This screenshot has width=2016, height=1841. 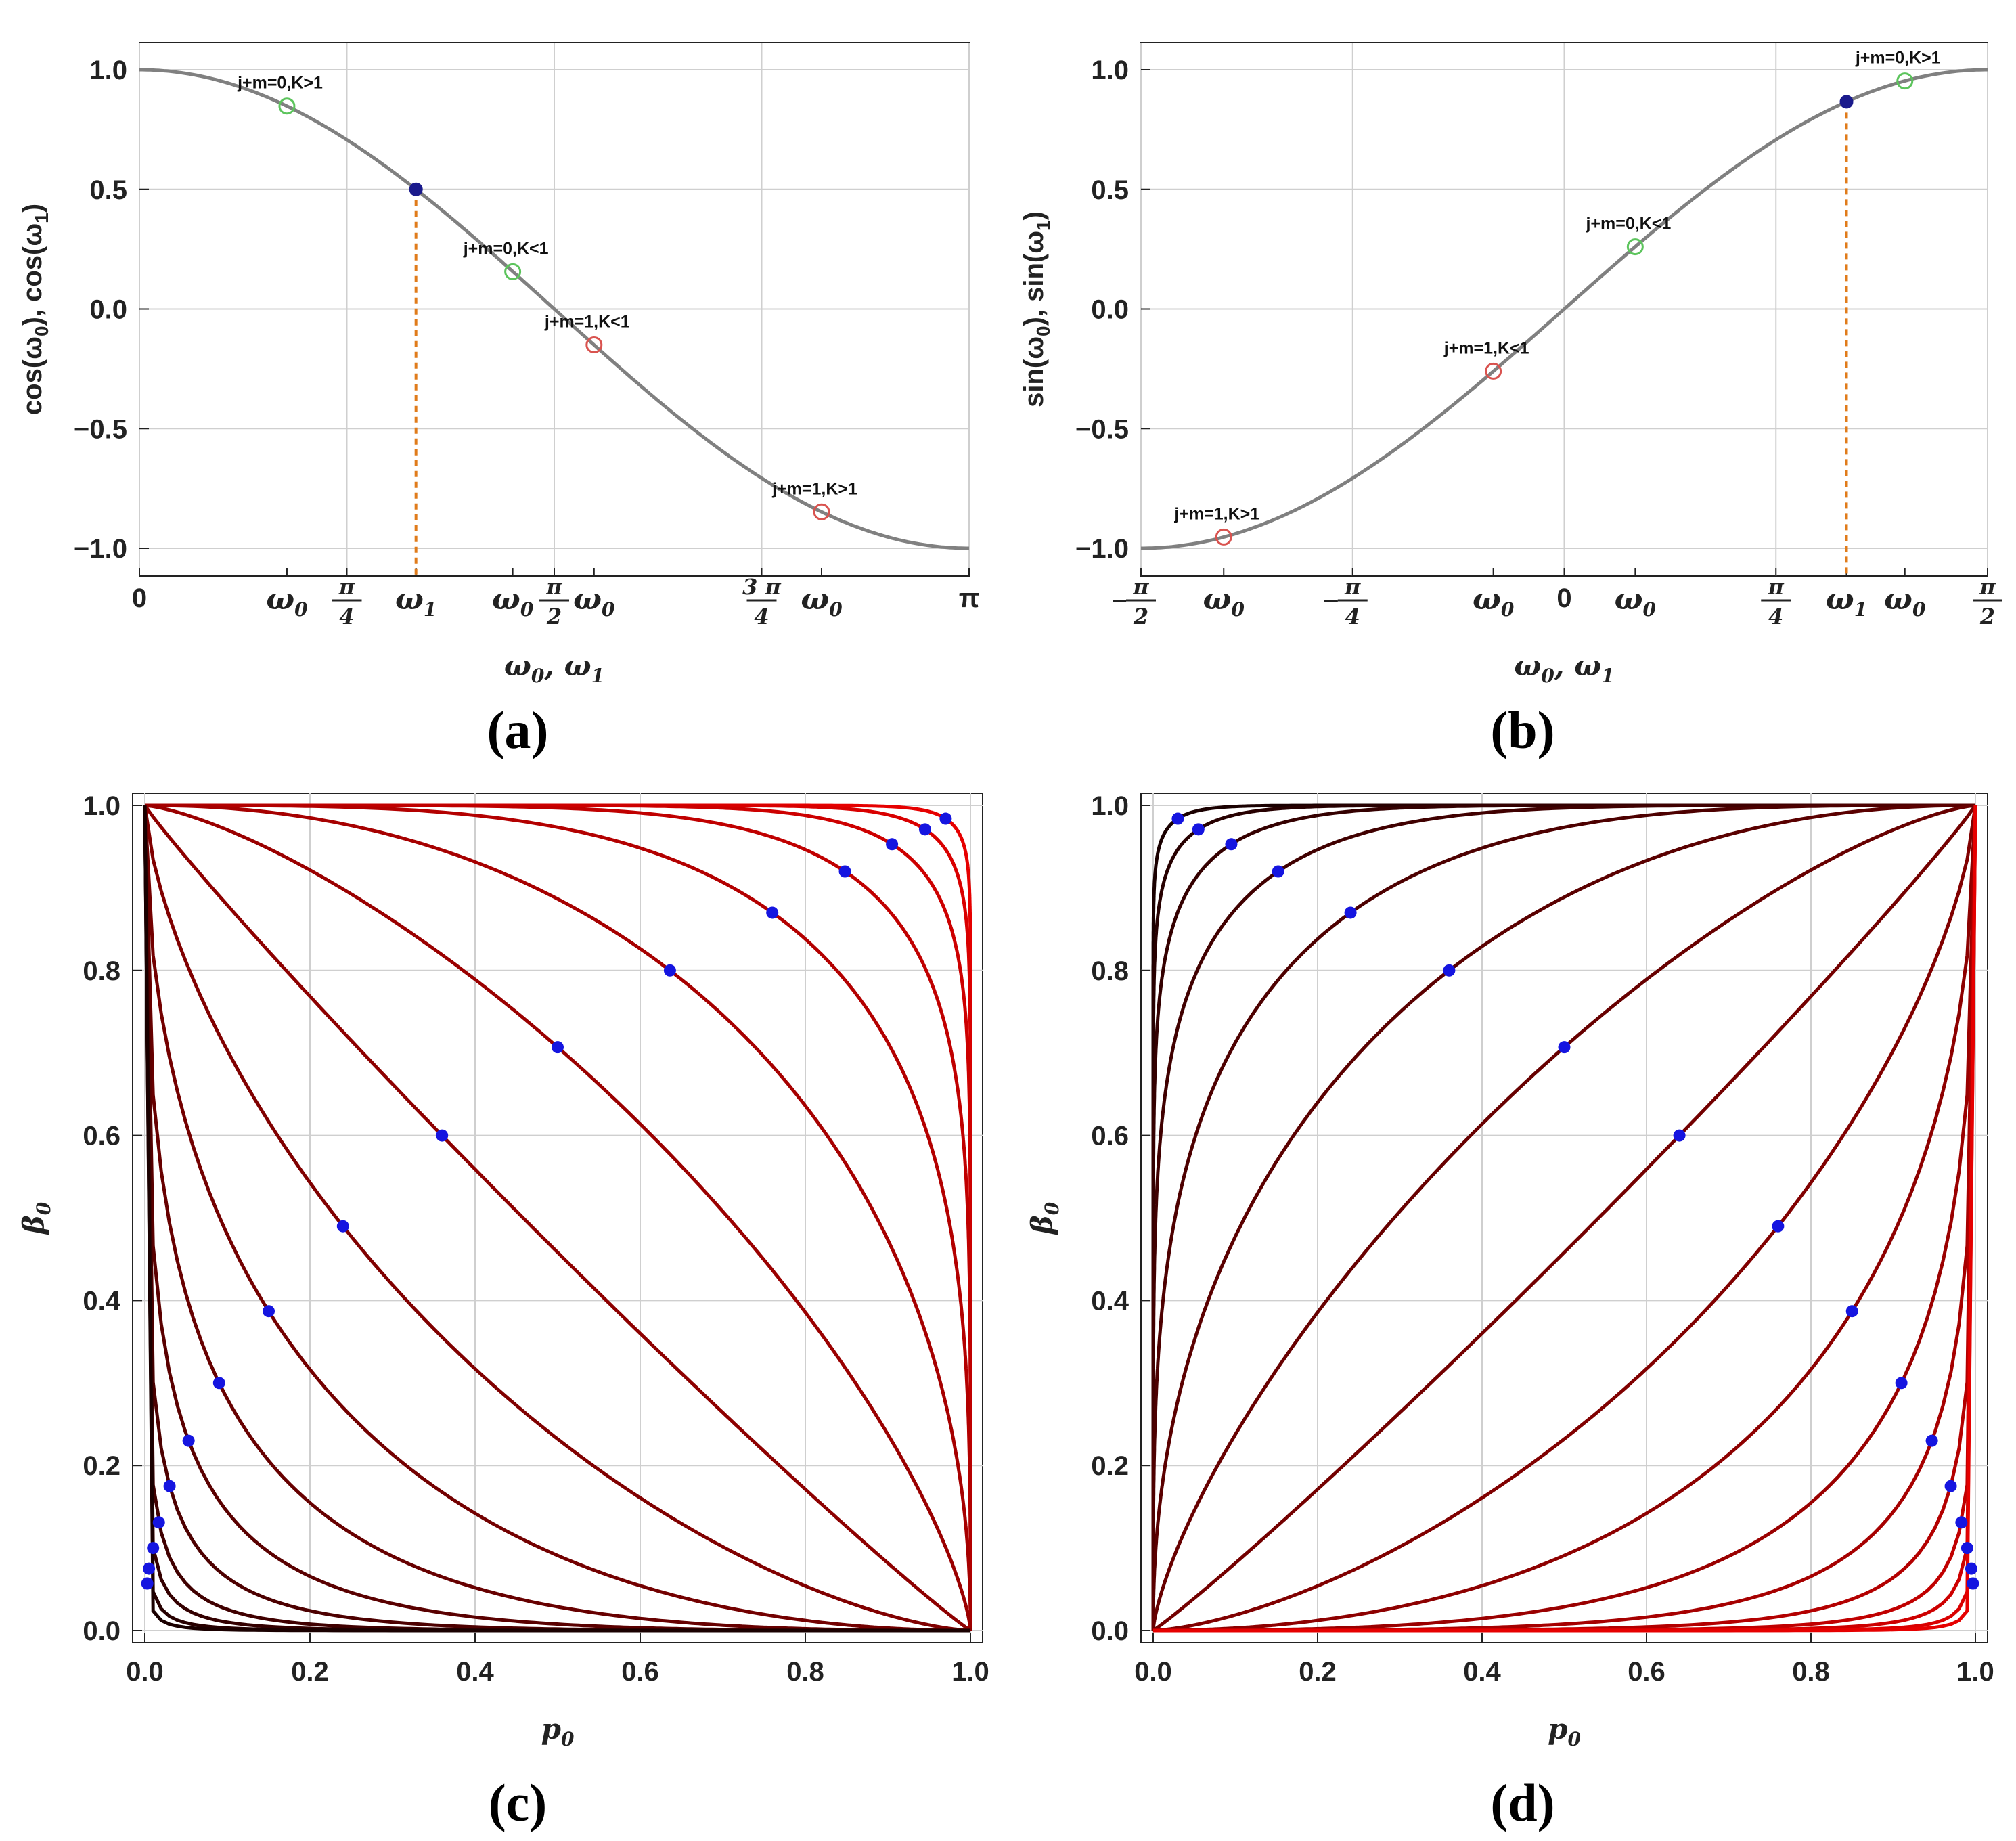 What do you see at coordinates (1133, 601) in the screenshot?
I see `x-tick-frac-0: π 2−` at bounding box center [1133, 601].